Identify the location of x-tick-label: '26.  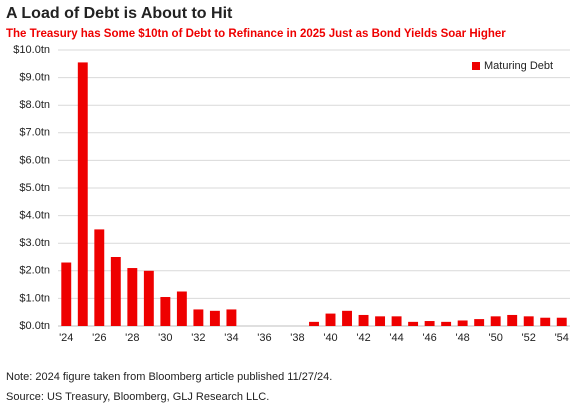
(99, 338).